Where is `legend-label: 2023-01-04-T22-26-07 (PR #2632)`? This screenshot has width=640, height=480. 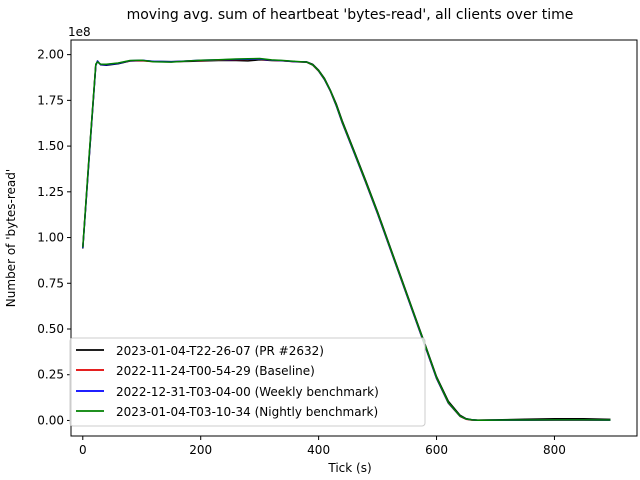
legend-label: 2023-01-04-T22-26-07 (PR #2632) is located at coordinates (220, 351).